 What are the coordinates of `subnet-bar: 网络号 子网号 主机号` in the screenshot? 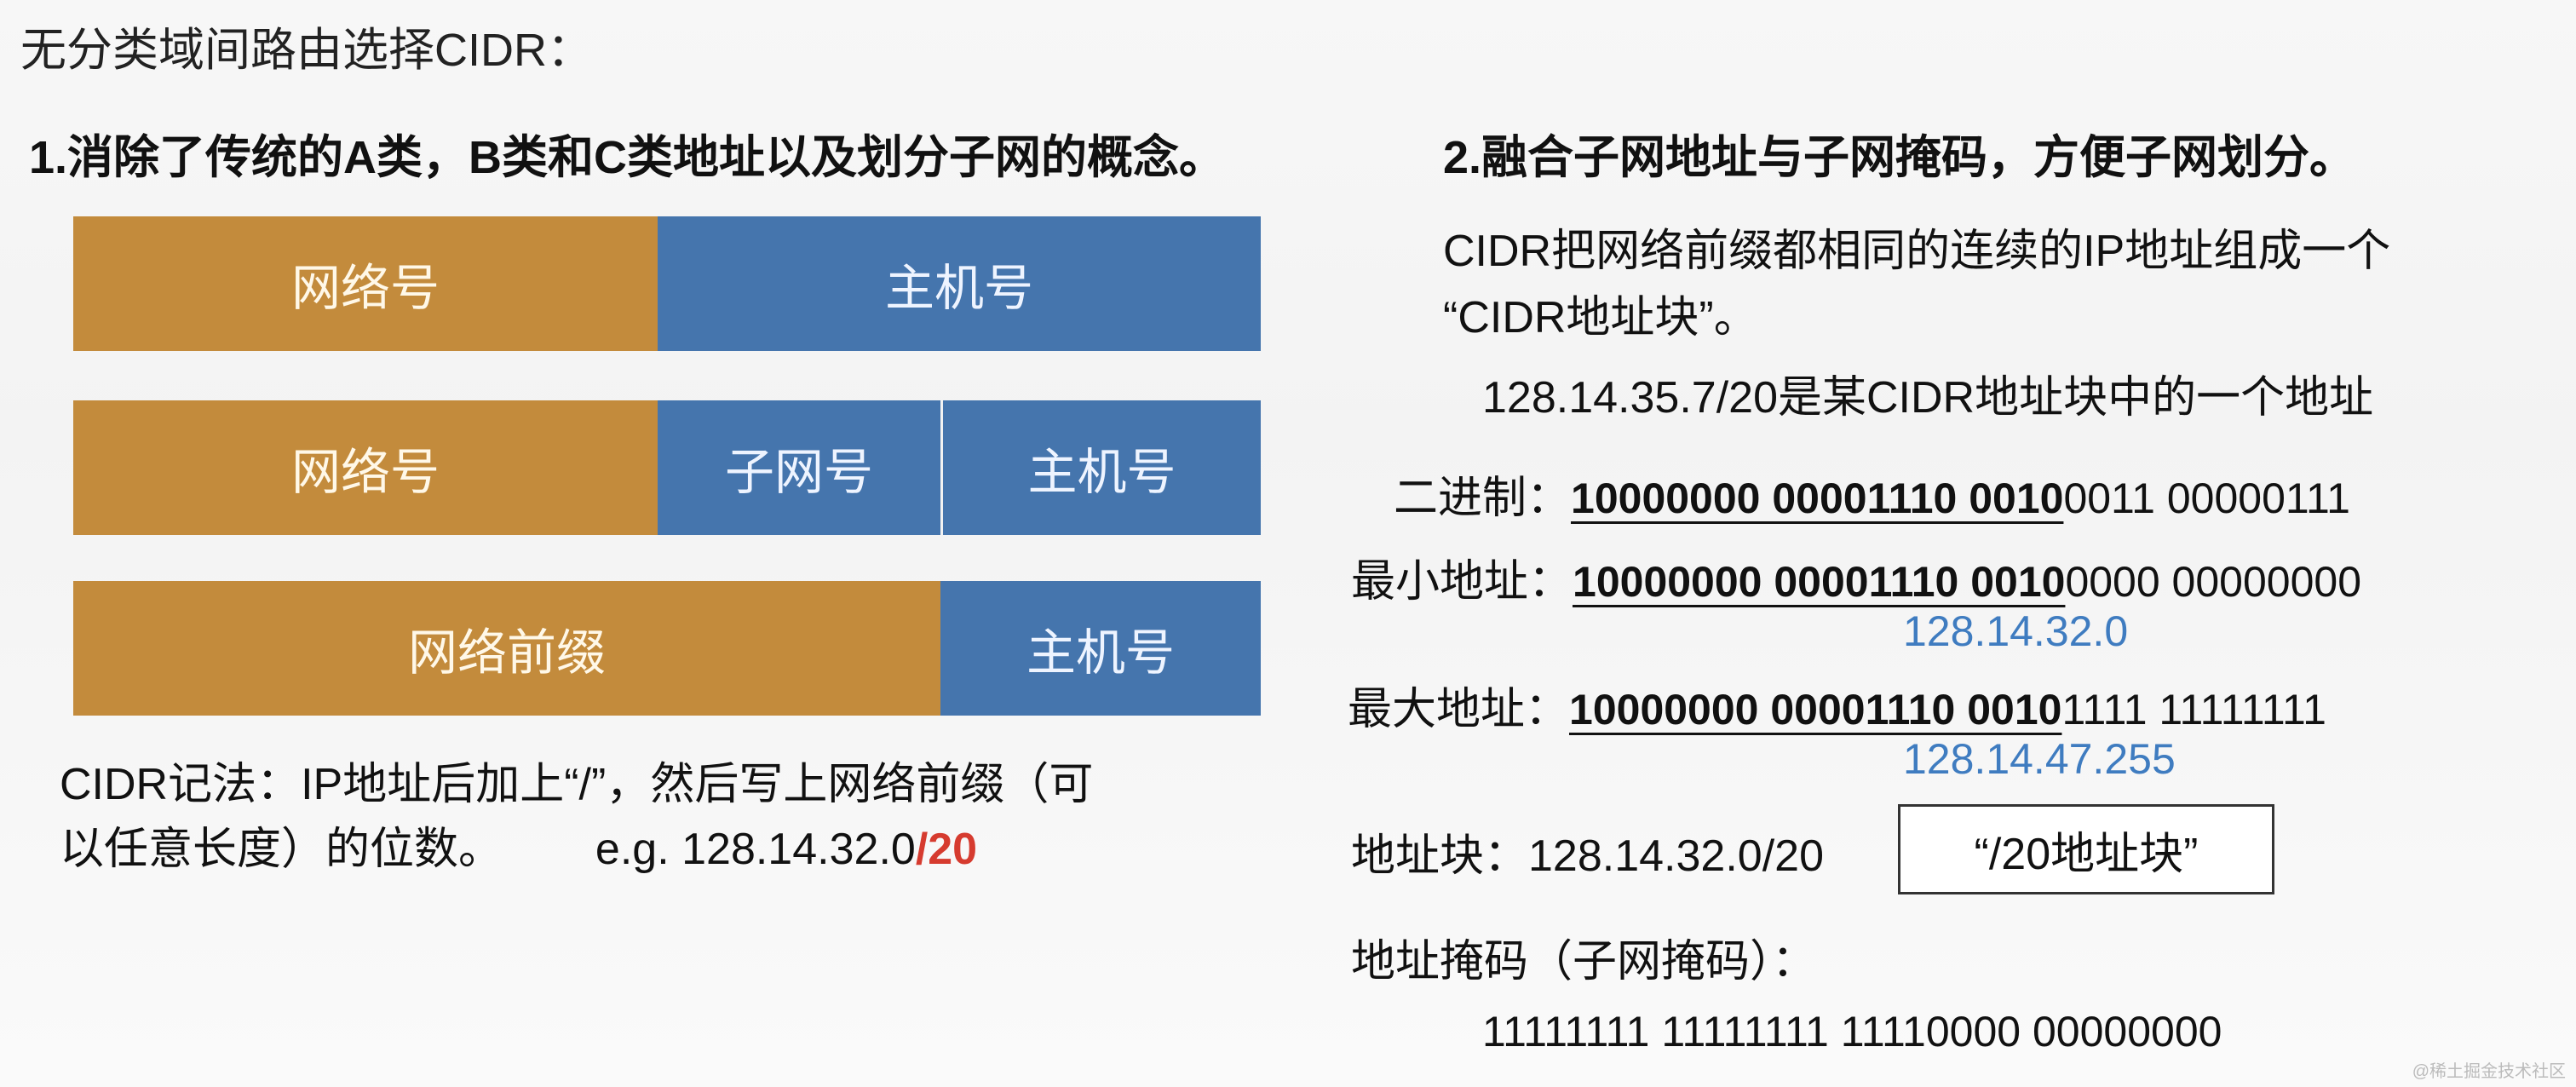 It's located at (667, 468).